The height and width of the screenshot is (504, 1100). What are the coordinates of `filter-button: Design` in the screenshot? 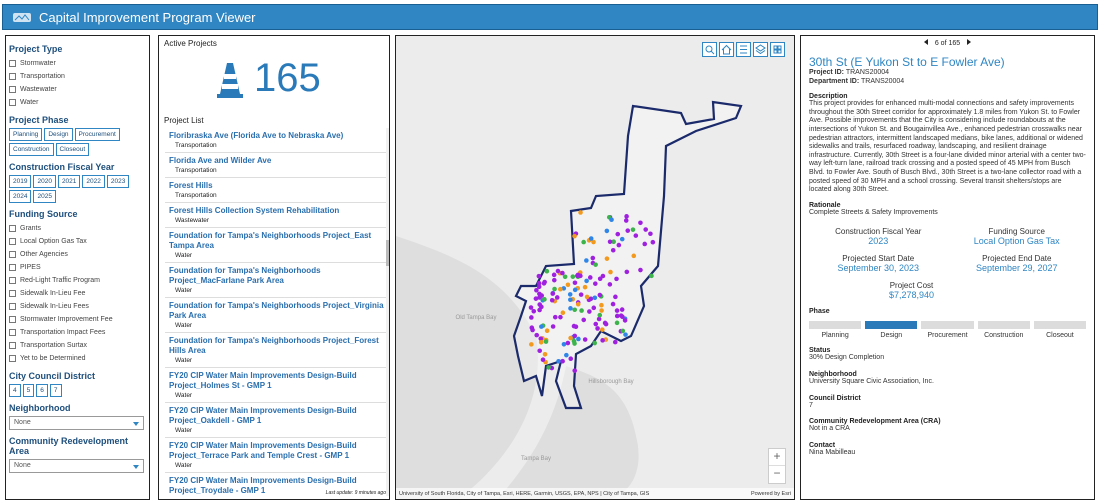 It's located at (58, 134).